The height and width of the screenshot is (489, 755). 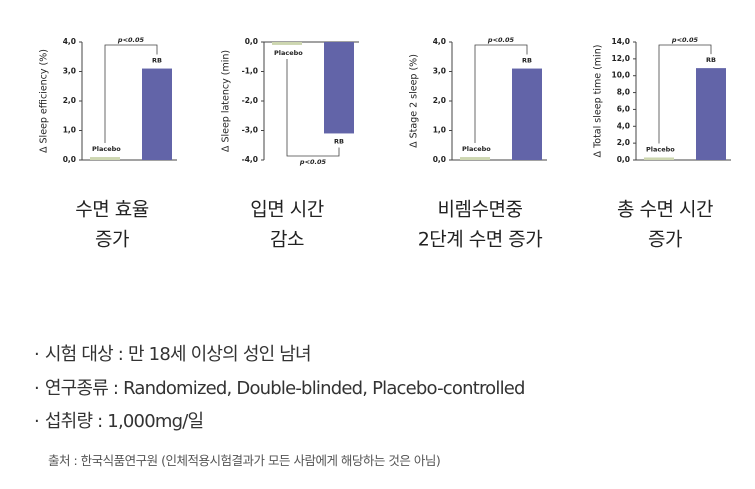 I want to click on y-tick-label: 12,0, so click(x=620, y=58).